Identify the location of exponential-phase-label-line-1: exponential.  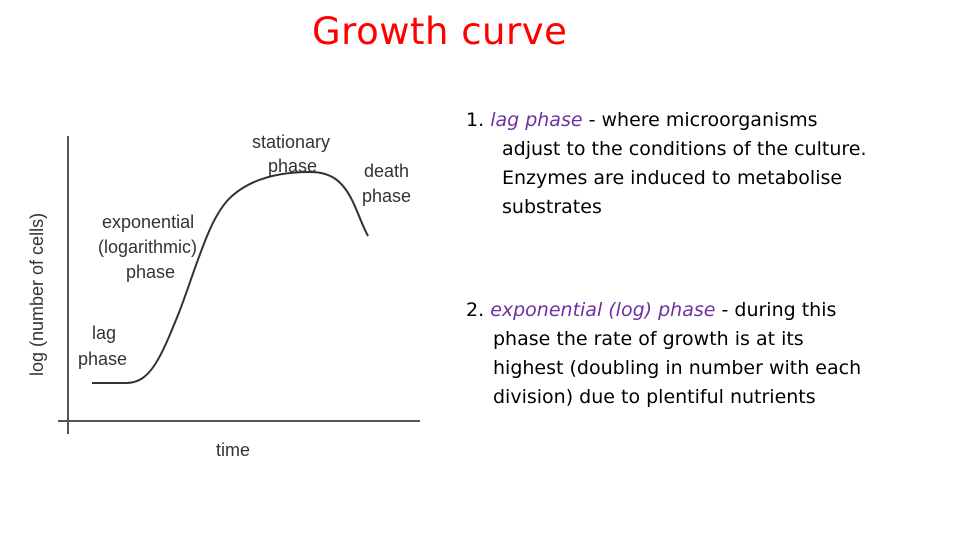
(148, 222).